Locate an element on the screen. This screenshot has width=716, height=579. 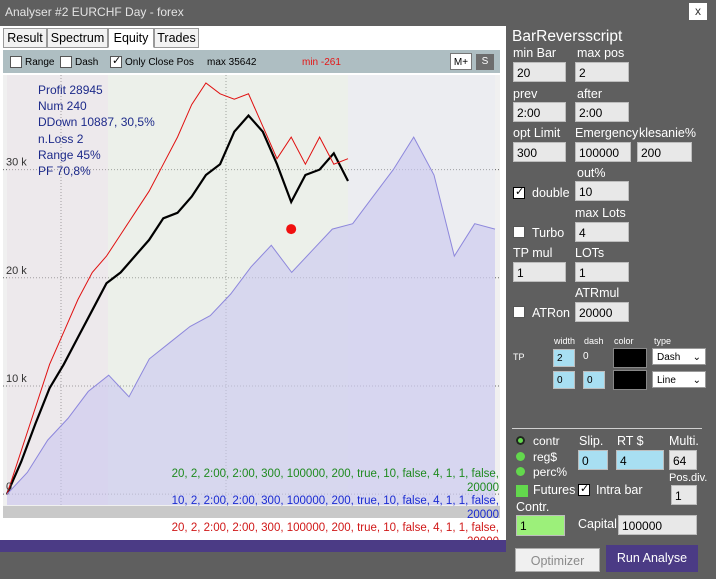
only-close-checkbox: ✓ is located at coordinates (116, 61).